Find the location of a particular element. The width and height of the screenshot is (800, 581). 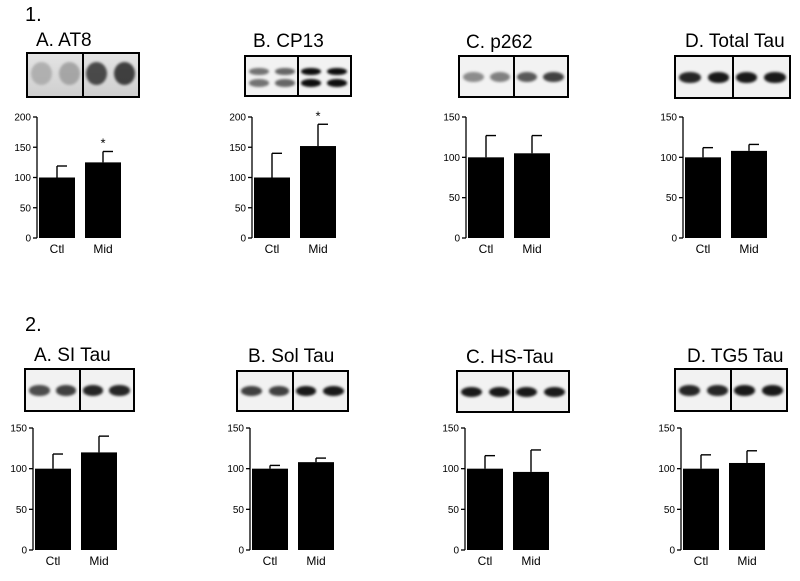

row-label-2: 2. is located at coordinates (33, 325).